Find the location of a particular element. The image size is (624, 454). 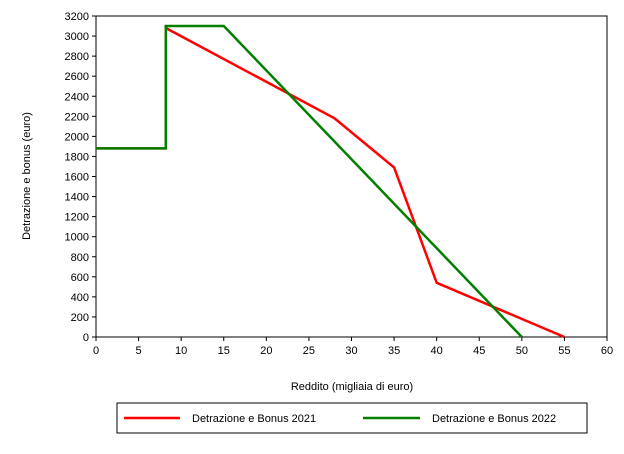

y-tick-label: 200 is located at coordinates (80, 318).